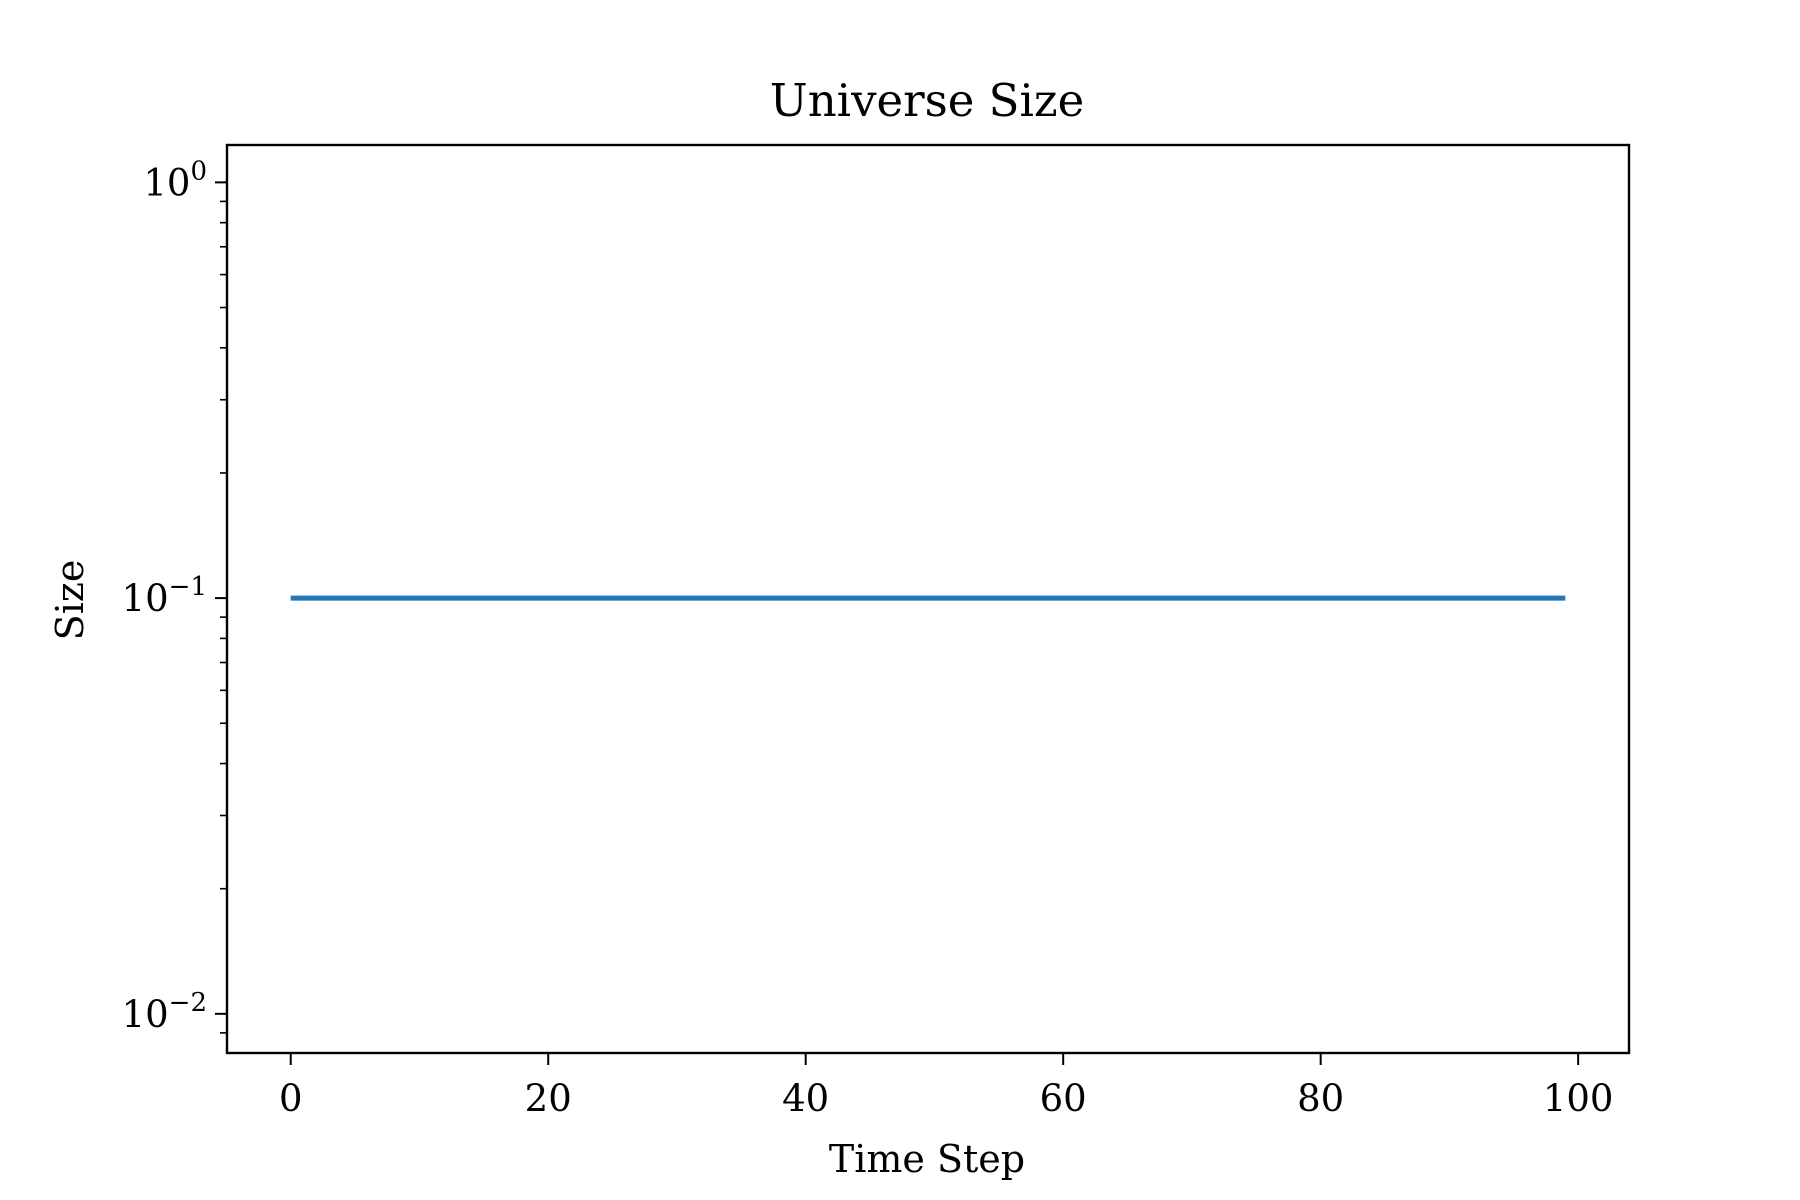  What do you see at coordinates (805, 1098) in the screenshot?
I see `x-tick-label: 40` at bounding box center [805, 1098].